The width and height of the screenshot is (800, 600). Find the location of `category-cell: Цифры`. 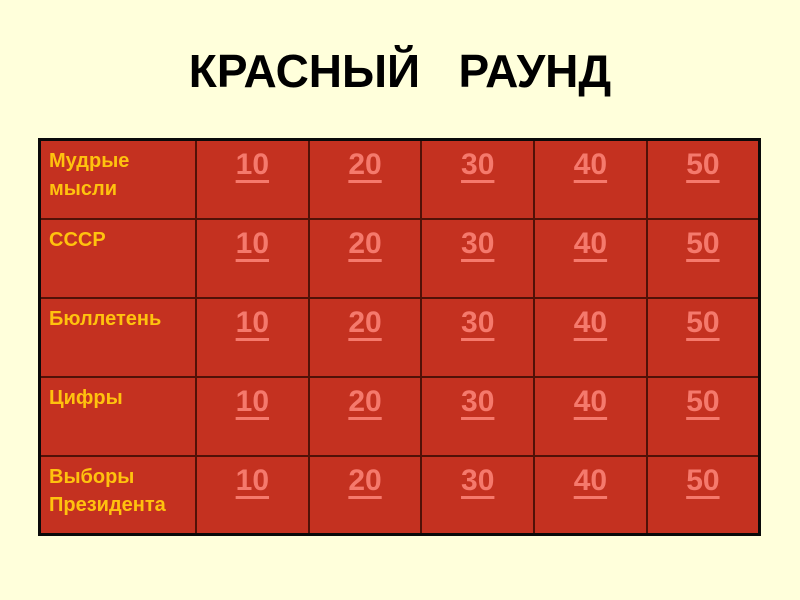

category-cell: Цифры is located at coordinates (117, 416).